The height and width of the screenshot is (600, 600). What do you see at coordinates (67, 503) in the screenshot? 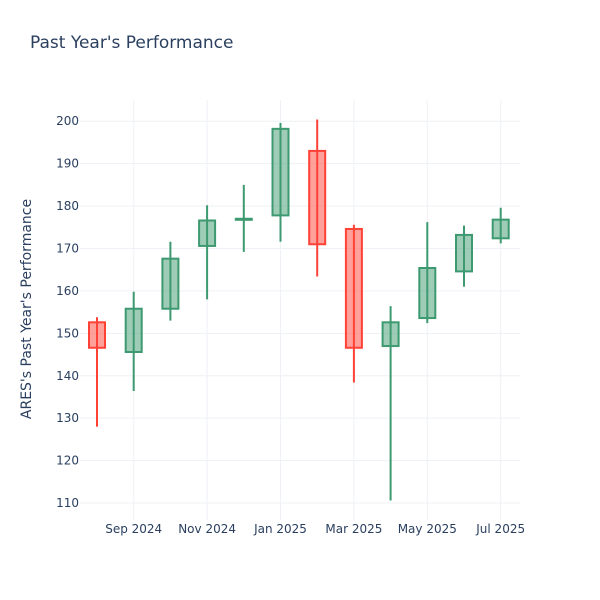
I see `y-tick-label: 110` at bounding box center [67, 503].